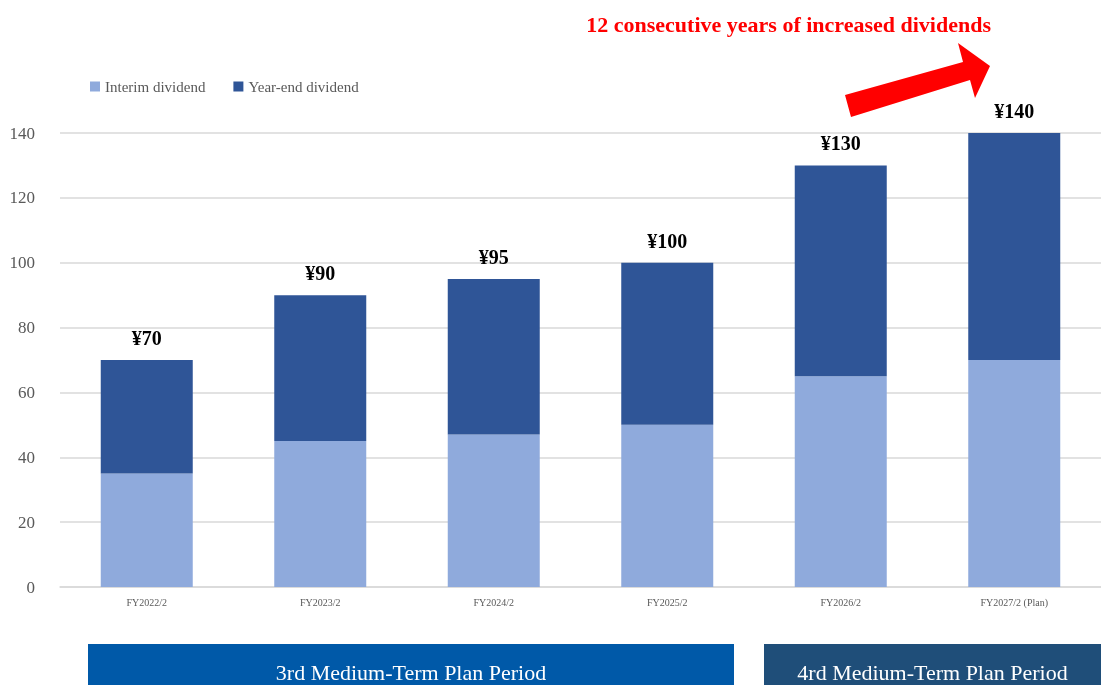 This screenshot has width=1101, height=685. Describe the element at coordinates (26, 457) in the screenshot. I see `y-tick-label: 40` at that location.